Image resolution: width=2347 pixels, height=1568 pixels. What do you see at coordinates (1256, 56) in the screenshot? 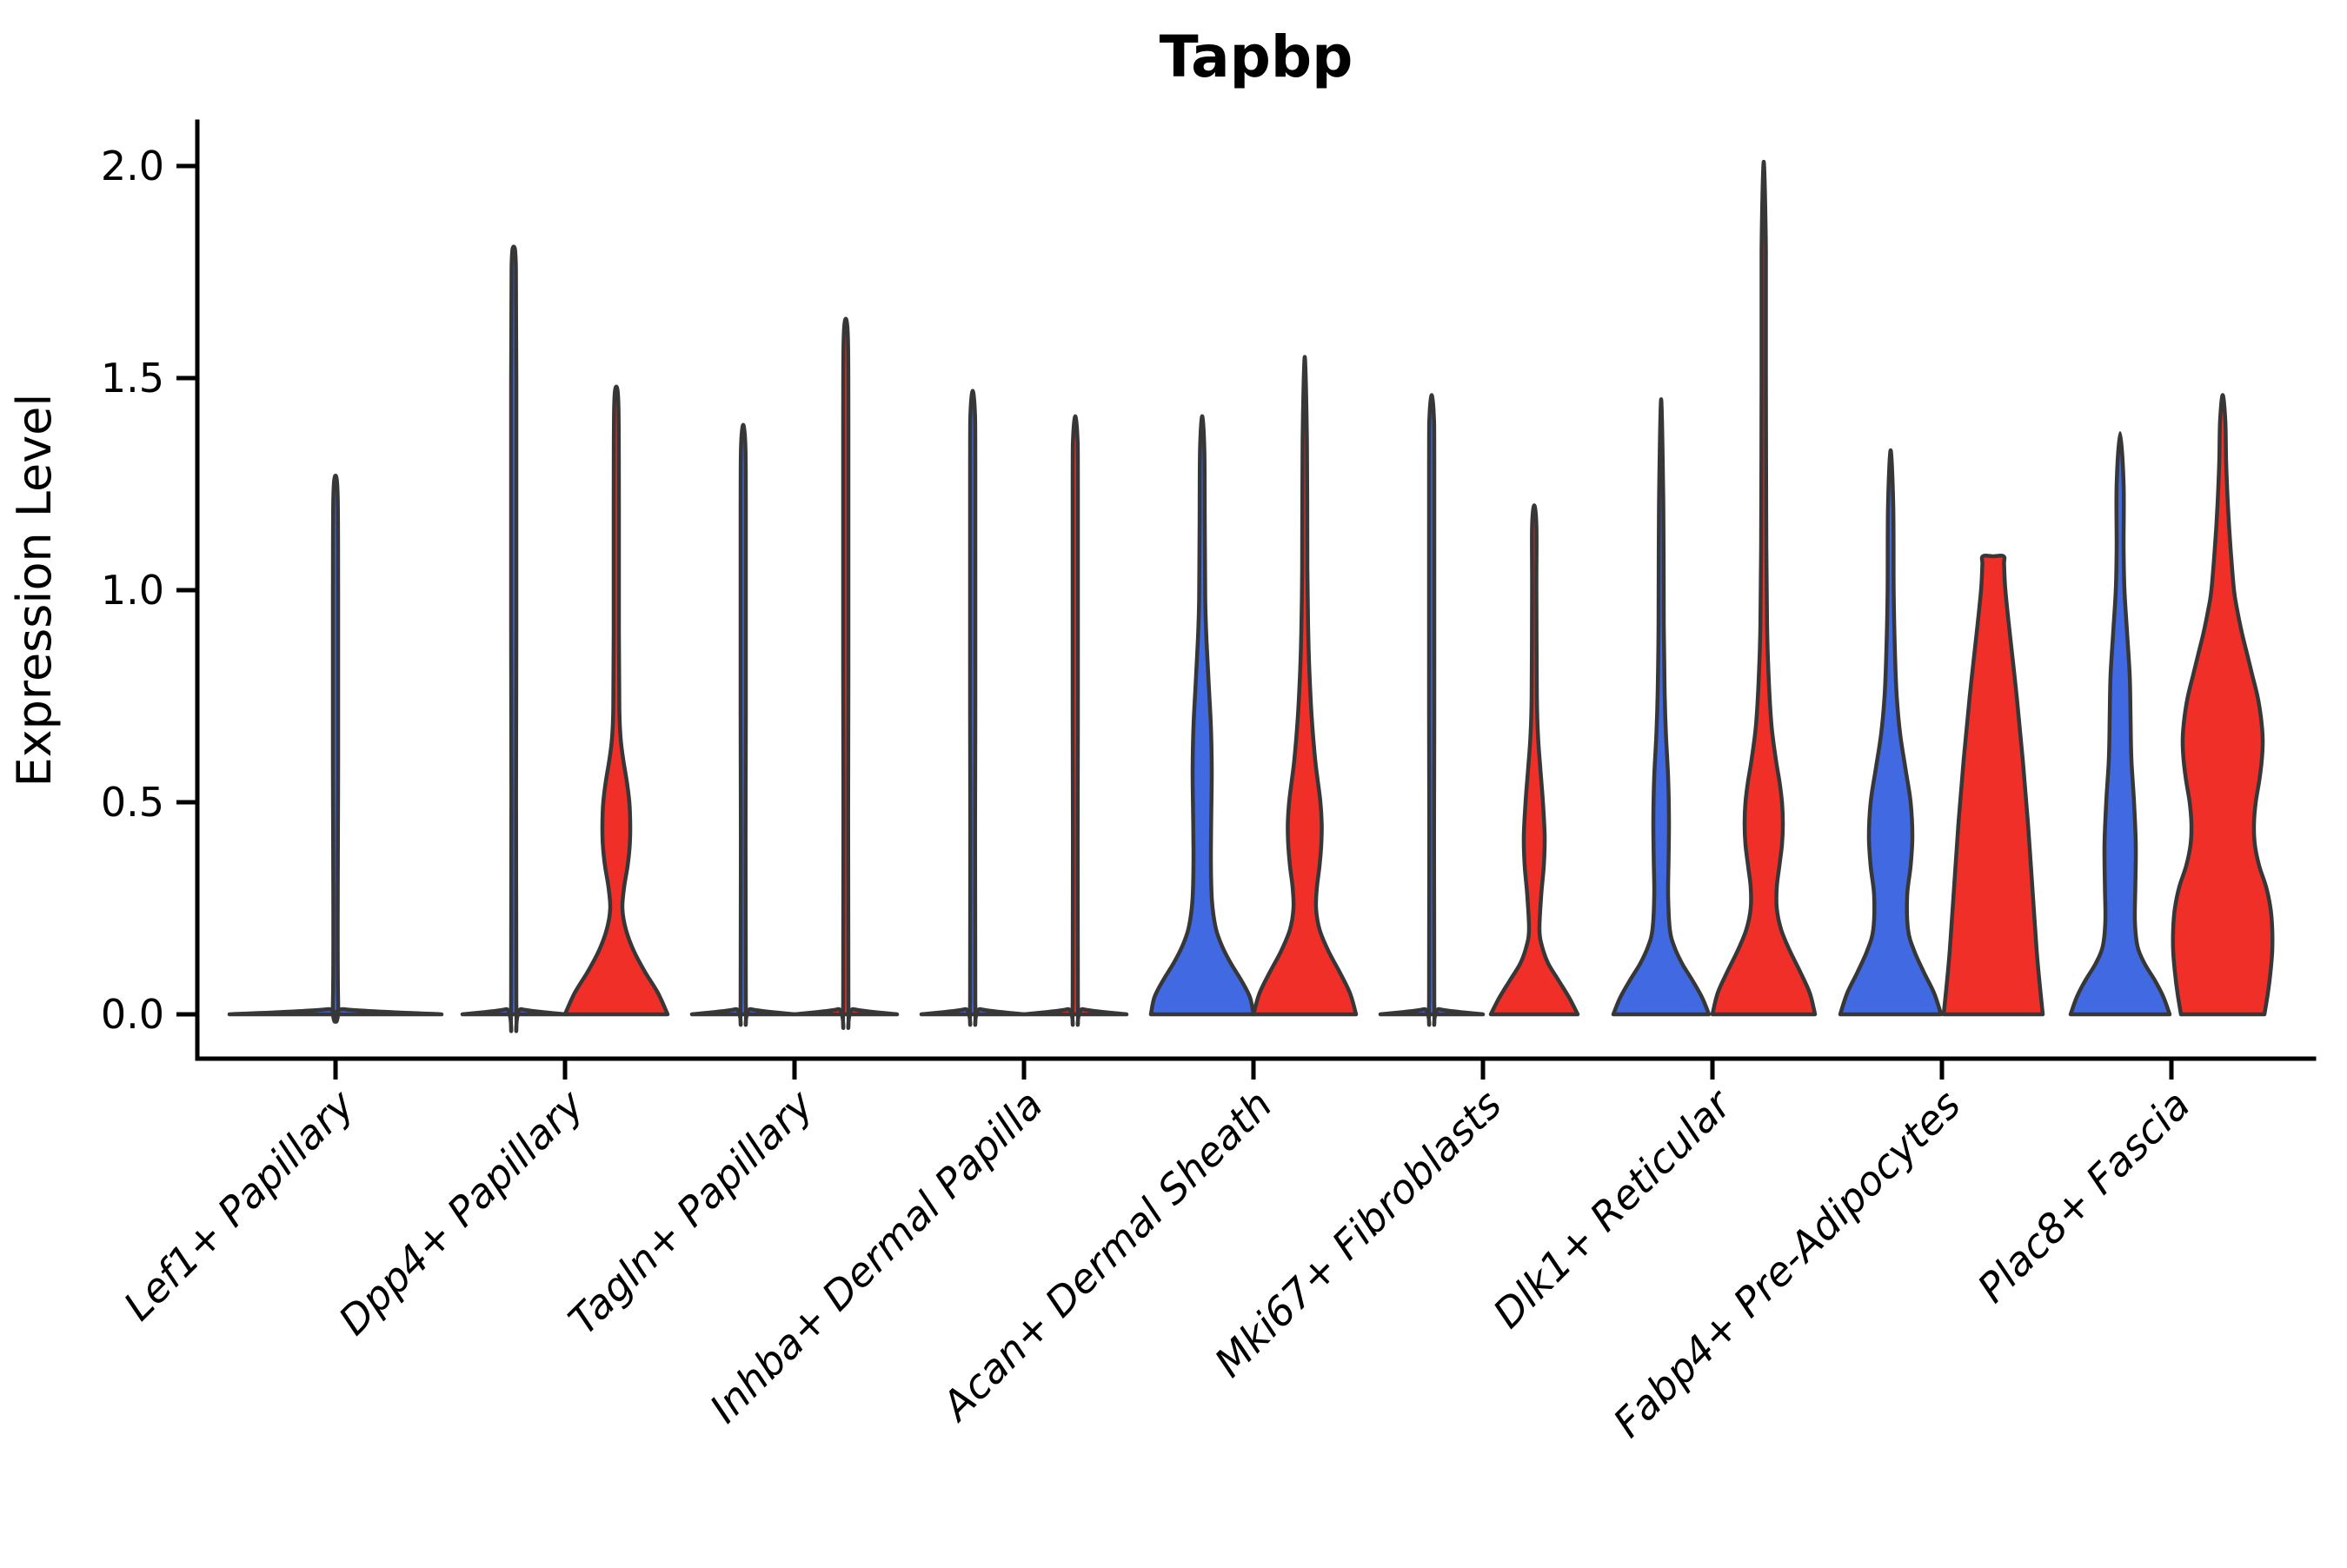
I see `plot-title: Tapbp` at bounding box center [1256, 56].